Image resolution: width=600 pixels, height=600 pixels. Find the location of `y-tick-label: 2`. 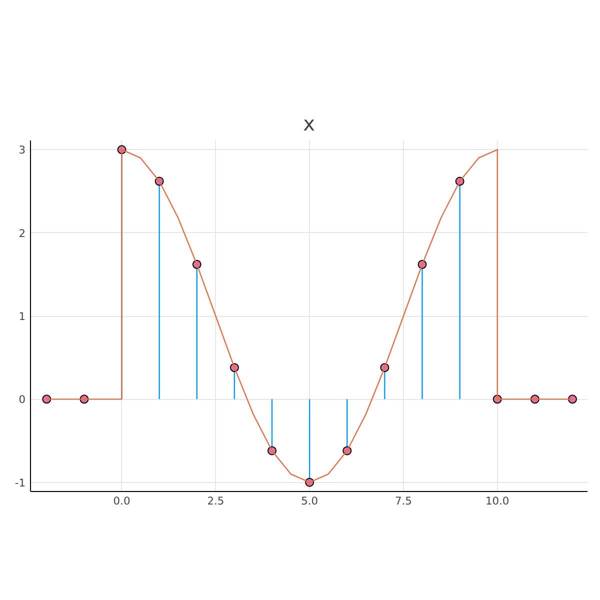

y-tick-label: 2 is located at coordinates (22, 233).